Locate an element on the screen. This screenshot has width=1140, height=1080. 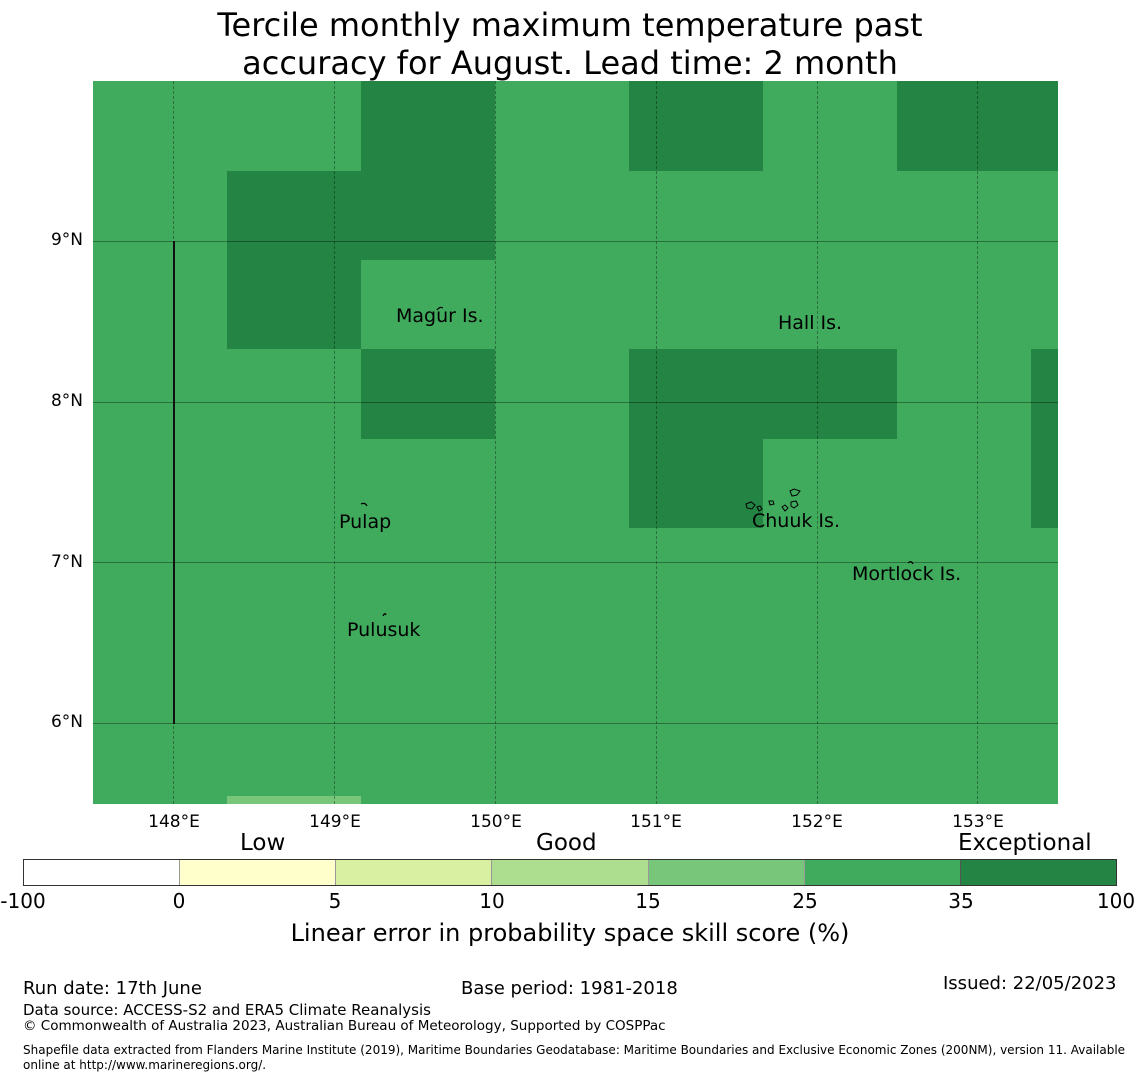
lon-tick-148e: 148°E is located at coordinates (174, 822).